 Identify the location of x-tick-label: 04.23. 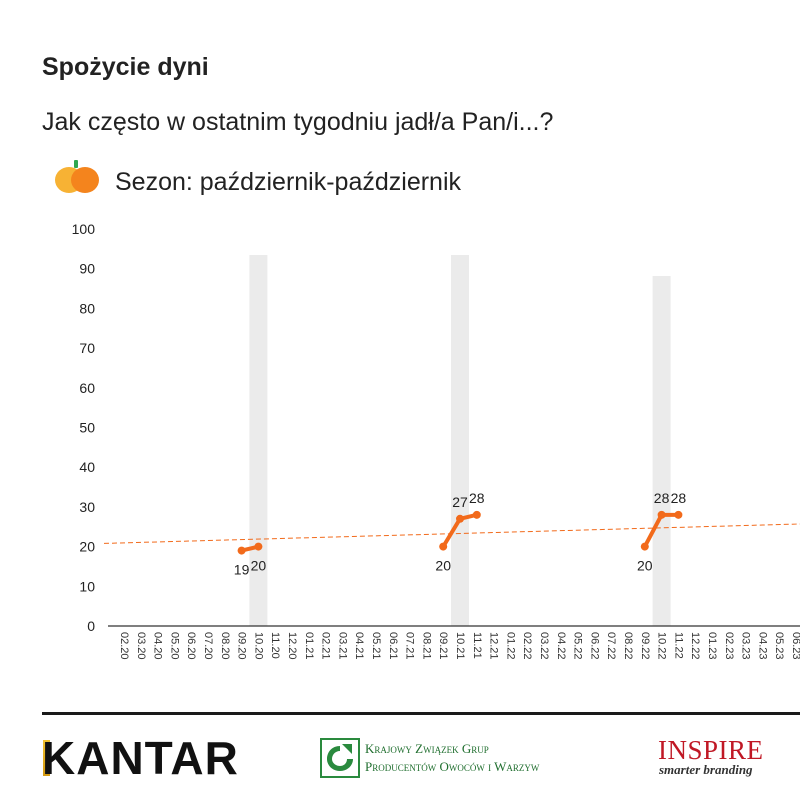
(762, 646).